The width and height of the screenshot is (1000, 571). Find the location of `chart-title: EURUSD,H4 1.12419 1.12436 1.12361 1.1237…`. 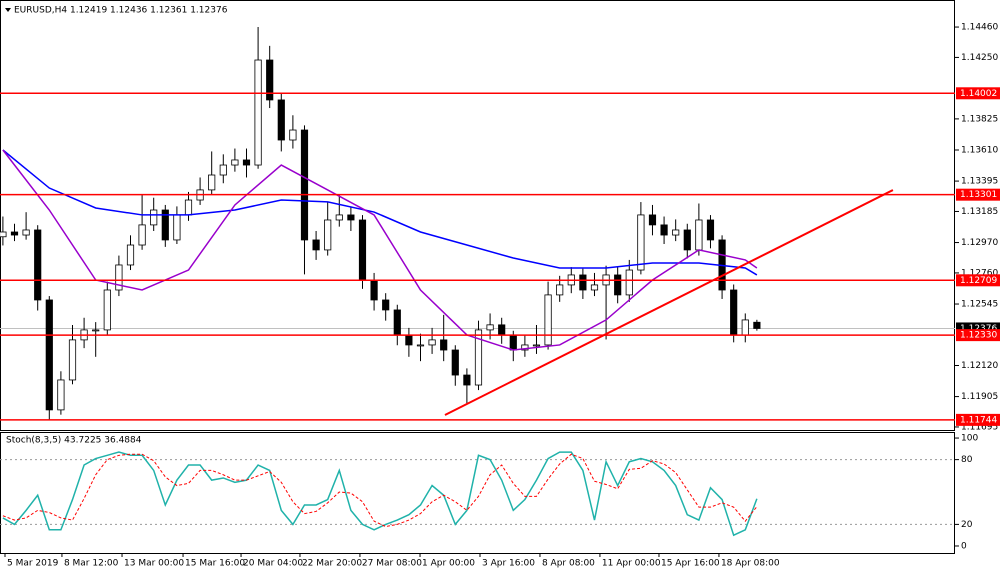

chart-title: EURUSD,H4 1.12419 1.12436 1.12361 1.1237… is located at coordinates (121, 11).